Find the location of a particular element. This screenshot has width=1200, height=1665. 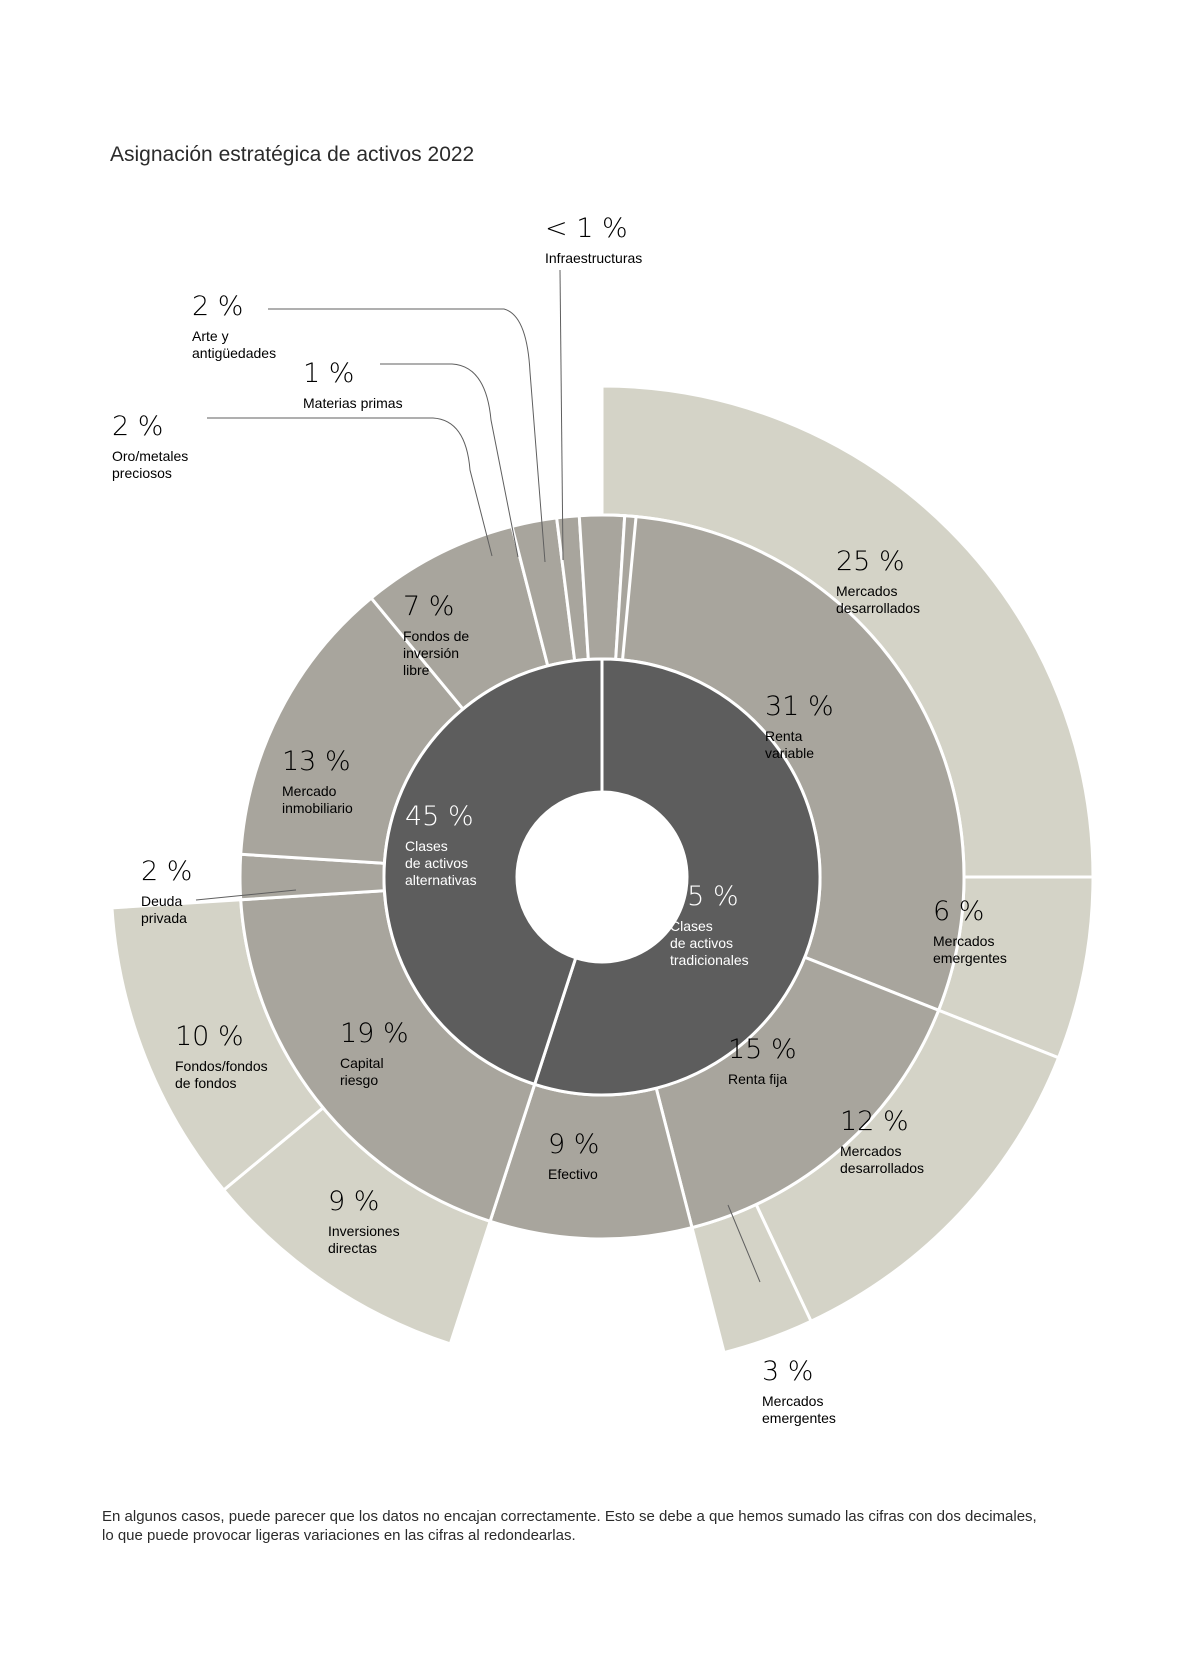

category-label-rf_me-1: Mercados is located at coordinates (792, 1401).